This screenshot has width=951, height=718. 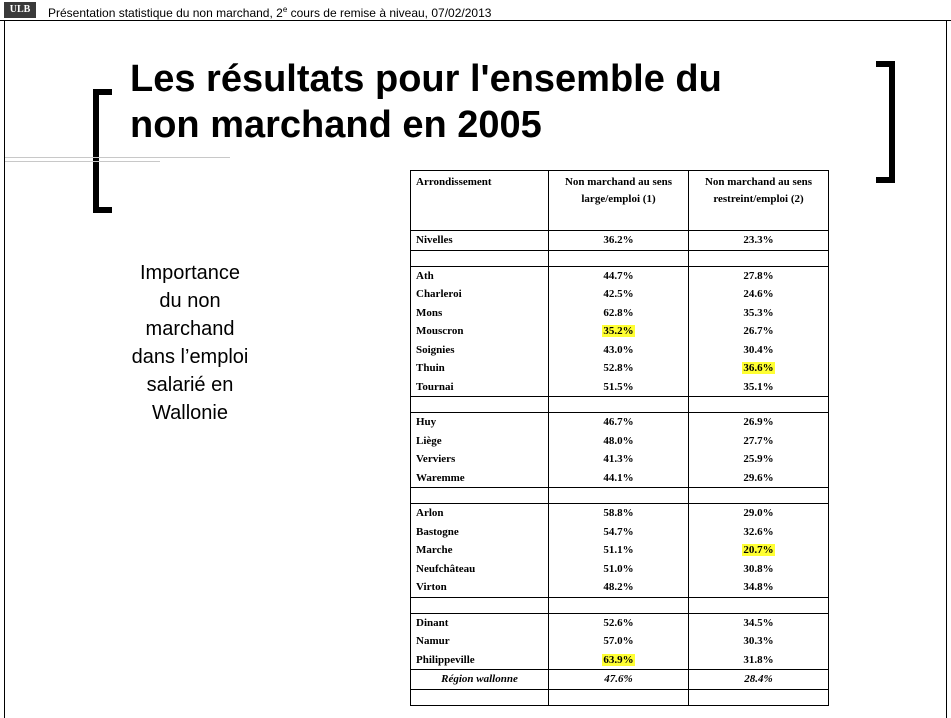 I want to click on highlighted-value: 36.6%, so click(x=758, y=368).